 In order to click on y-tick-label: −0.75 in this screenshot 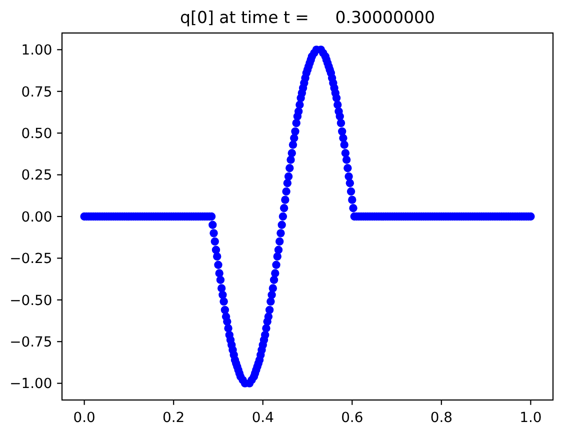, I will do `click(31, 342)`.